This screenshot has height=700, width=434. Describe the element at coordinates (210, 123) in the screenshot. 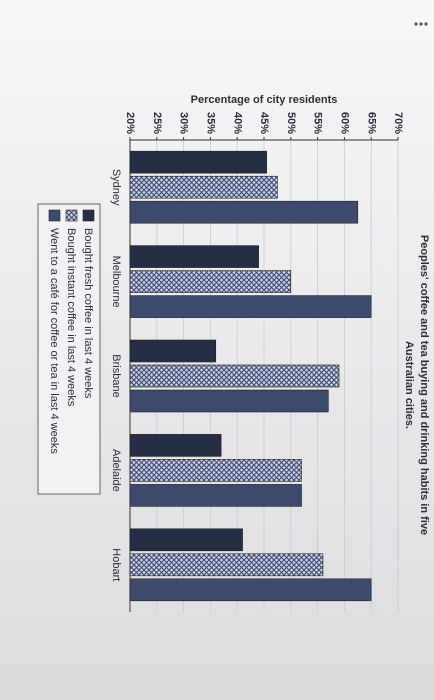

I see `y-tick-label: 35%` at that location.